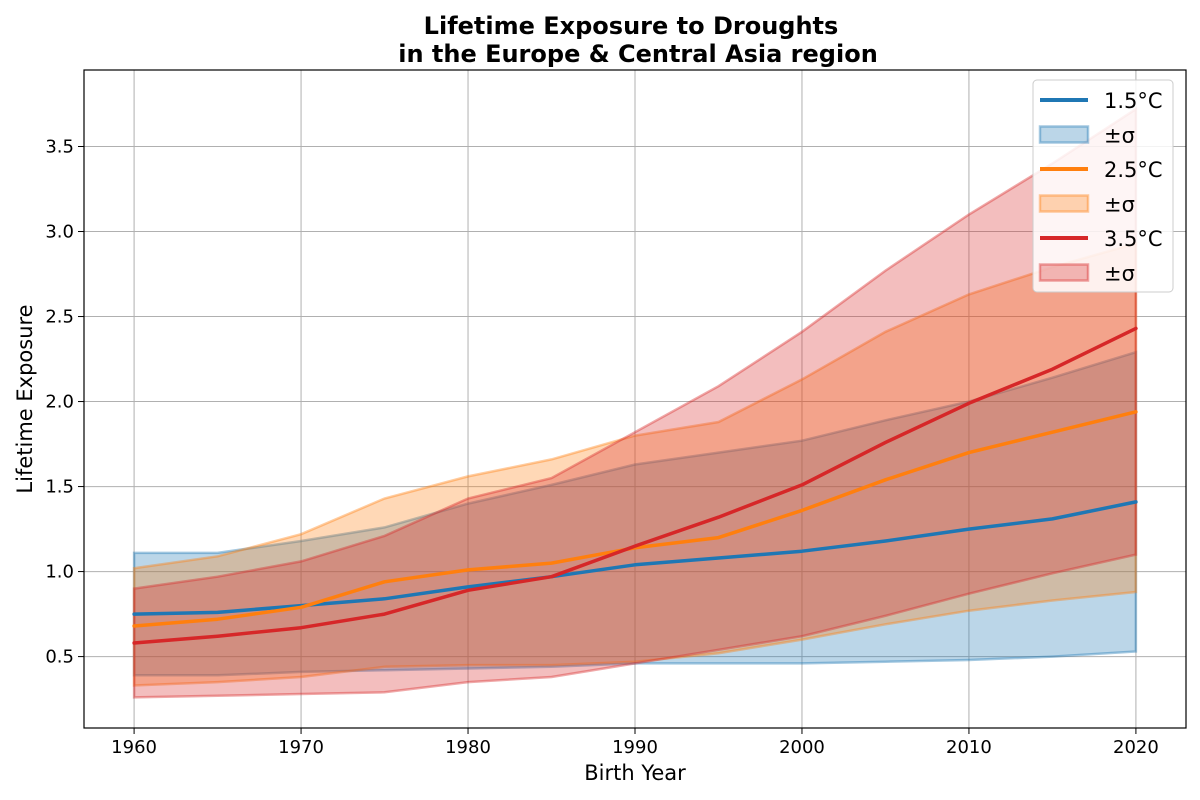  What do you see at coordinates (1136, 747) in the screenshot?
I see `x-tick-label: 2020` at bounding box center [1136, 747].